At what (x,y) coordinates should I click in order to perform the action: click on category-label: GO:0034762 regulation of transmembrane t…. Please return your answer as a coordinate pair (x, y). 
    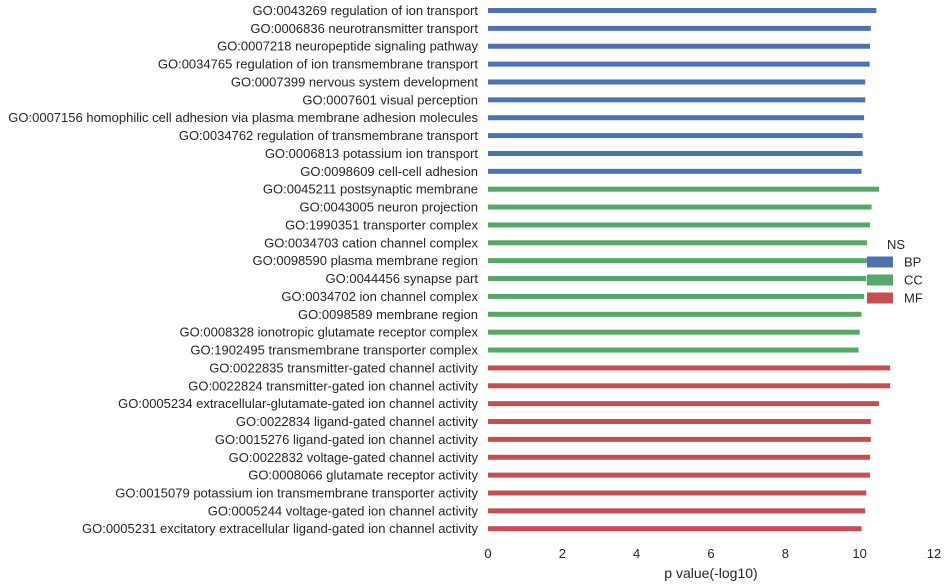
    Looking at the image, I should click on (329, 135).